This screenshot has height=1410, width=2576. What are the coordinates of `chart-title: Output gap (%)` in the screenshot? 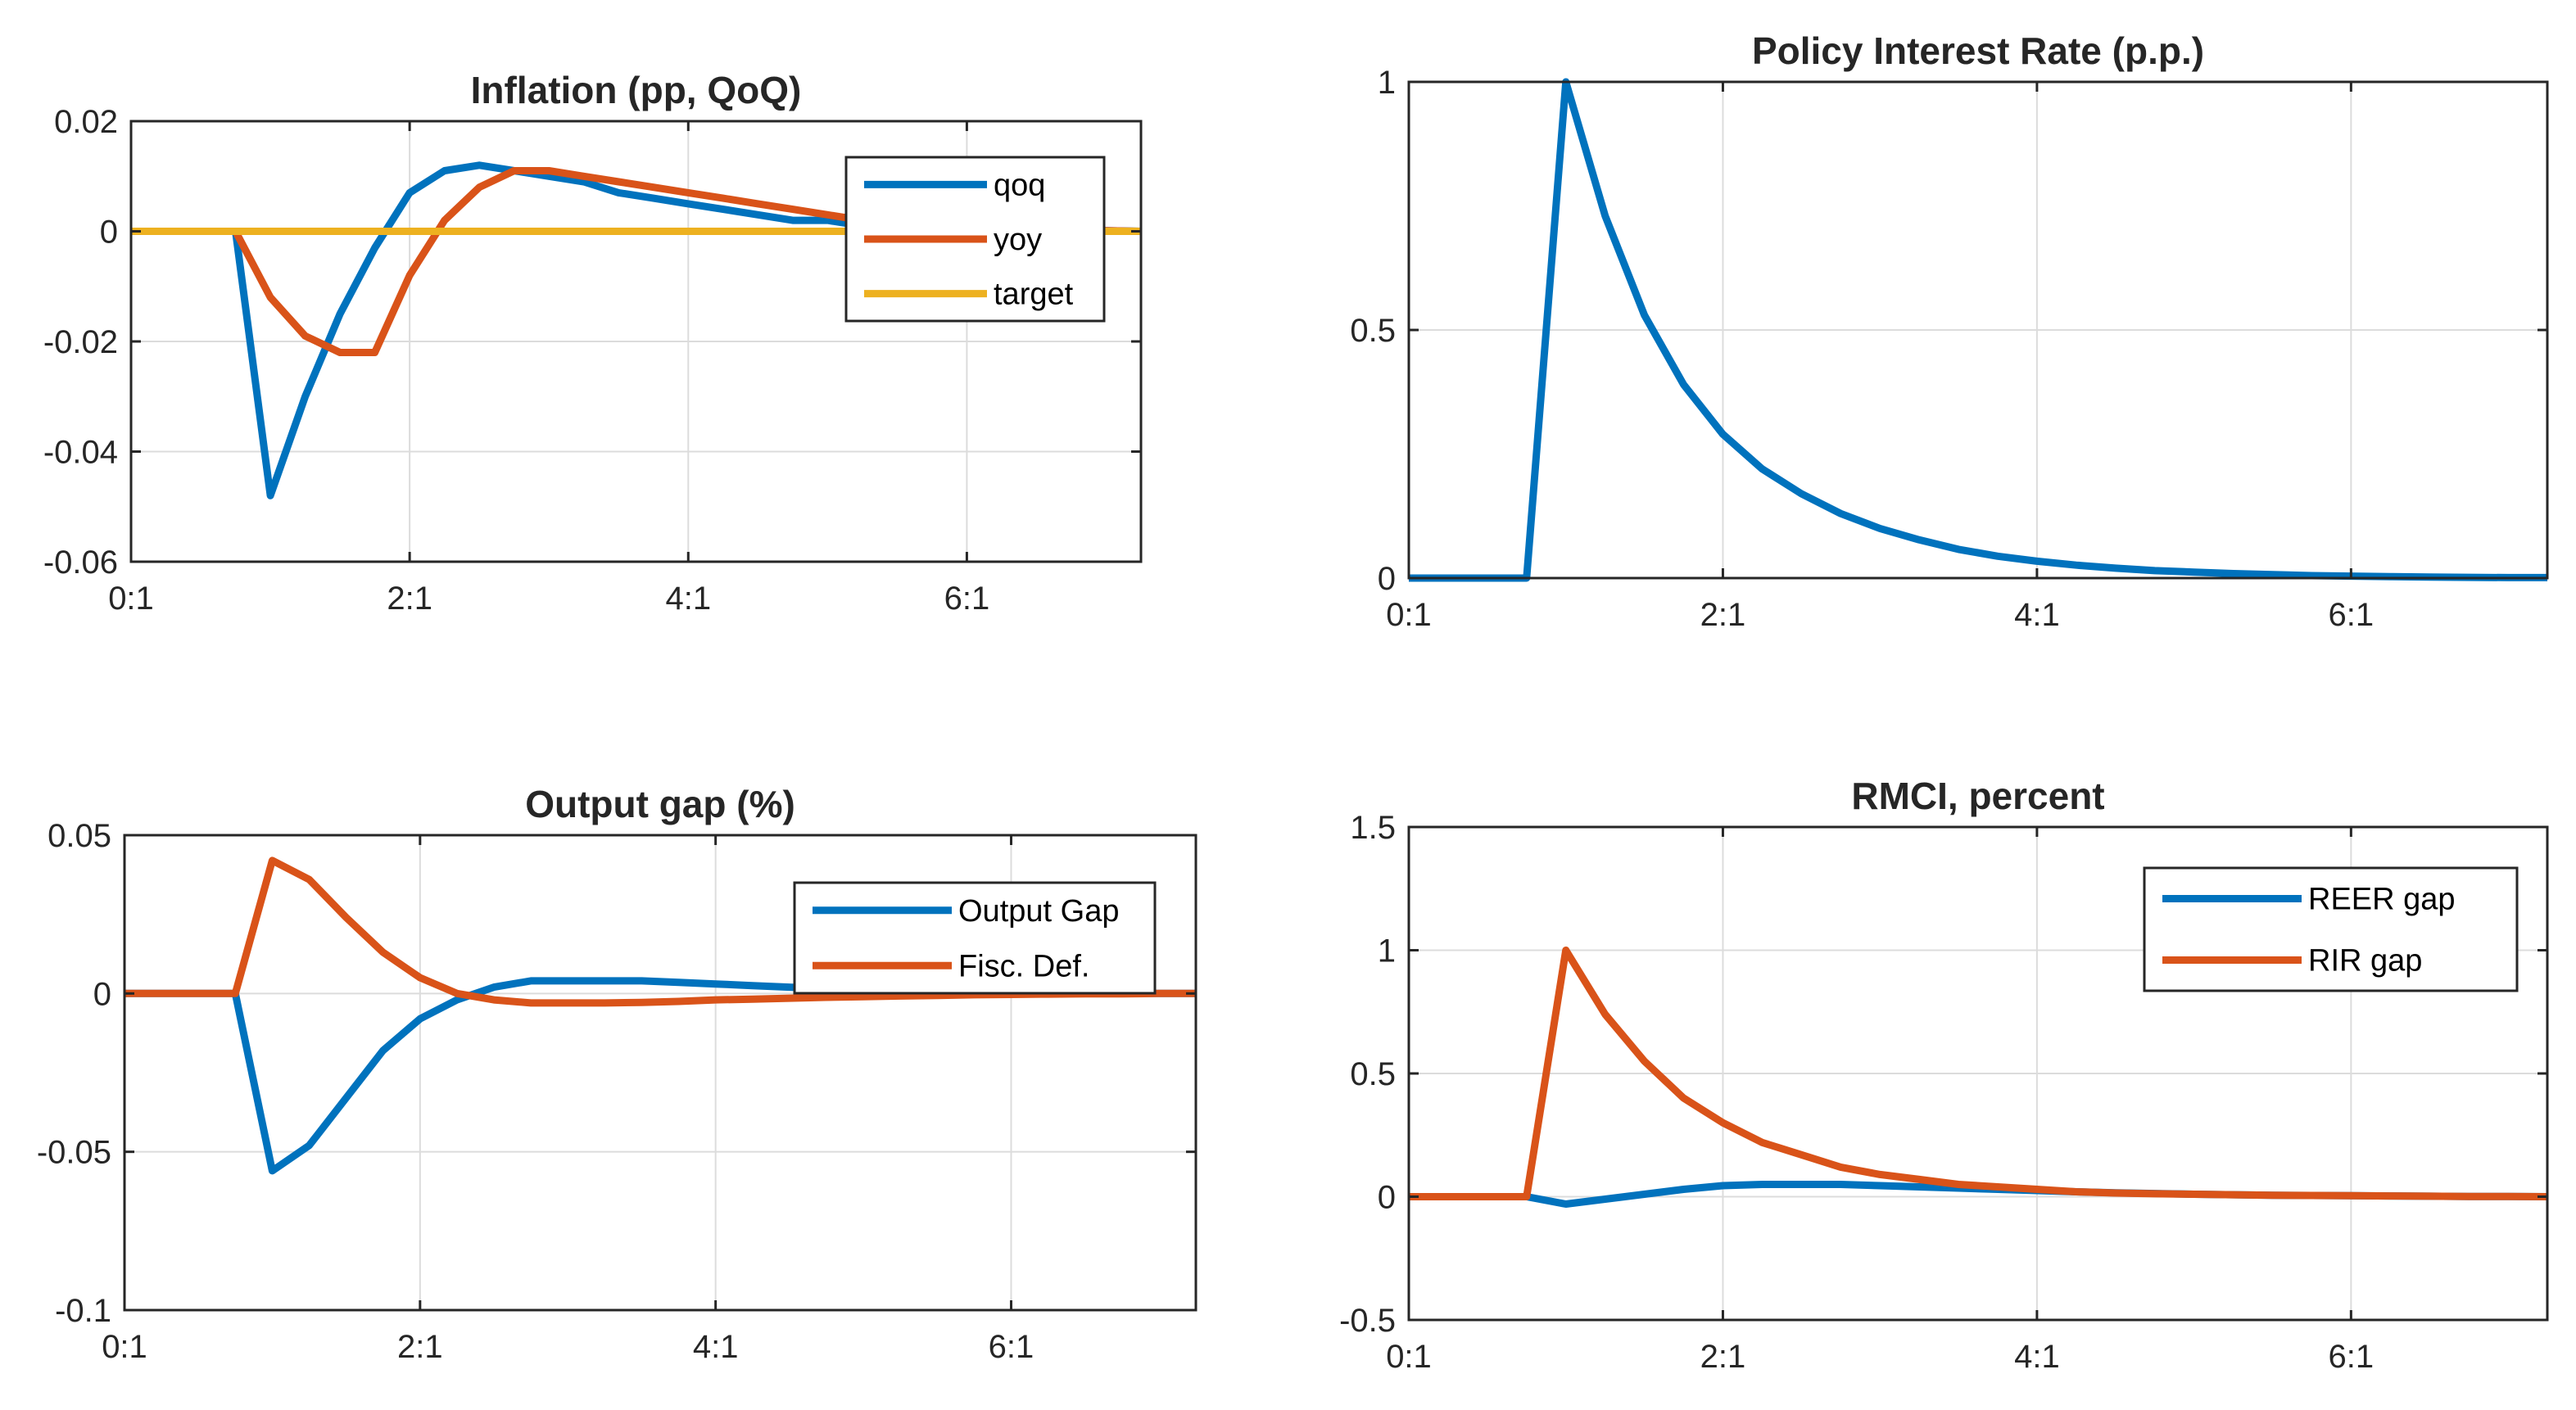 It's located at (660, 804).